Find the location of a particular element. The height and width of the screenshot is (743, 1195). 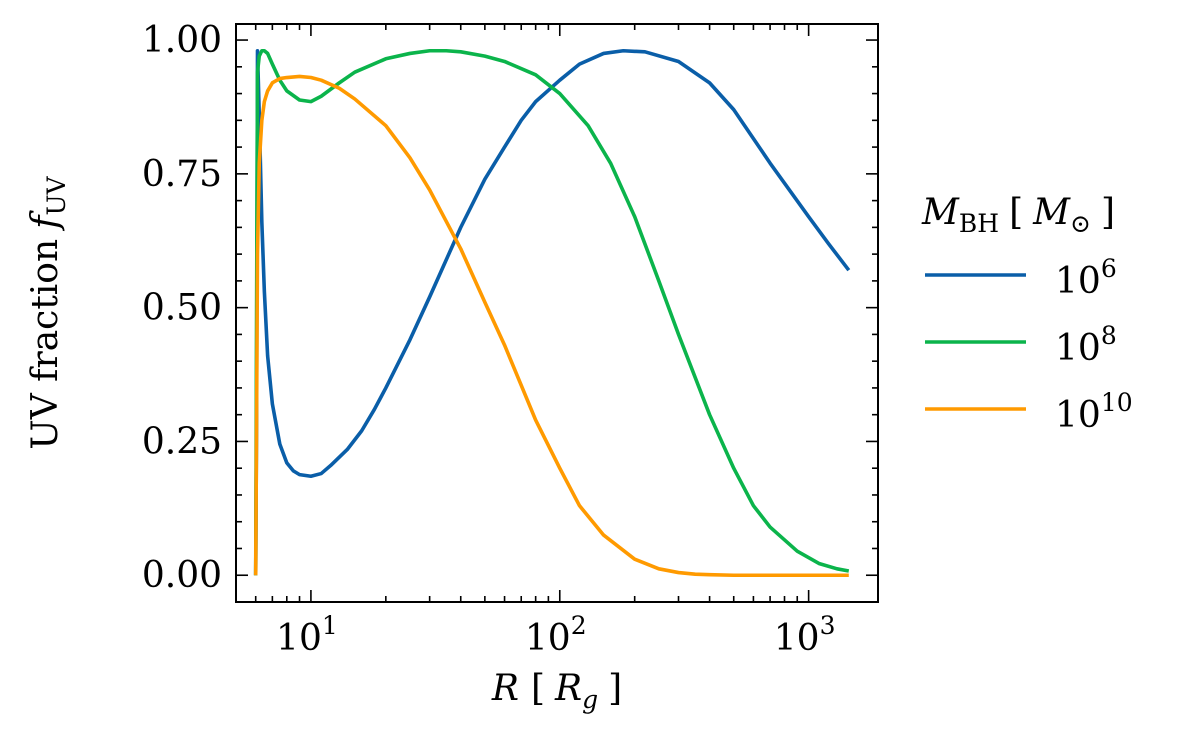

x-axis-label: R[Rg] is located at coordinates (556, 691).